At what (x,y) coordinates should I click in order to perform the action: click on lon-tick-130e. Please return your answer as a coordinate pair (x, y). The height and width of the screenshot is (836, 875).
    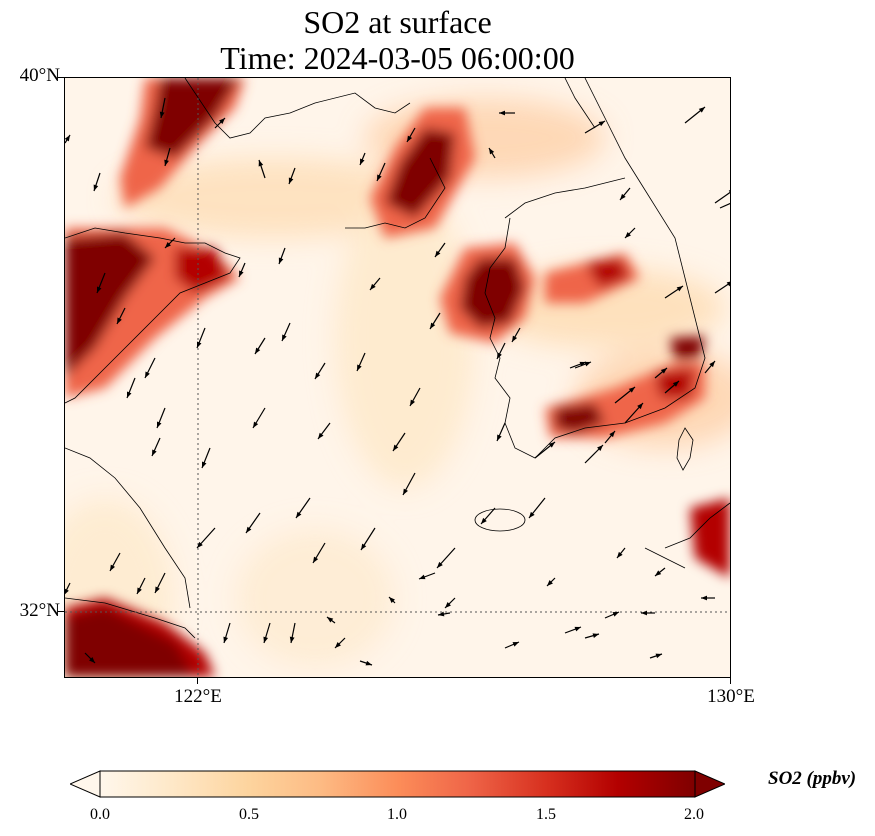
    Looking at the image, I should click on (730, 681).